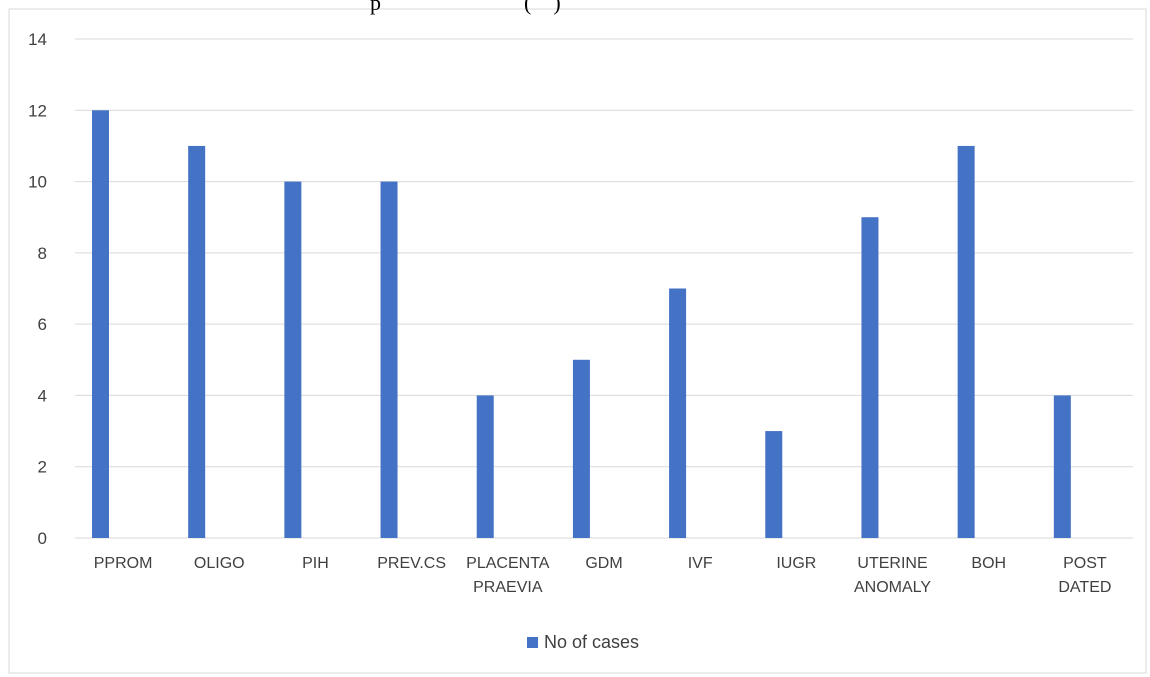  I want to click on legend-label: No of cases, so click(591, 642).